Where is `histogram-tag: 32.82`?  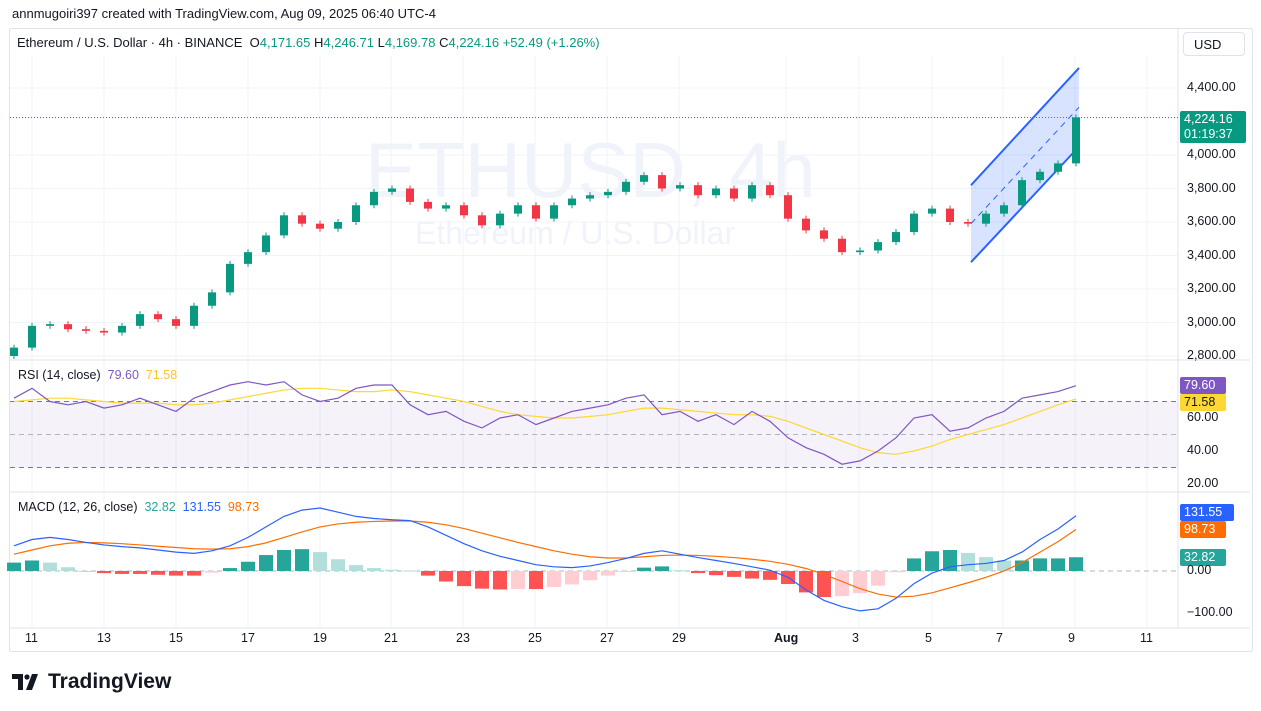 histogram-tag: 32.82 is located at coordinates (1203, 557).